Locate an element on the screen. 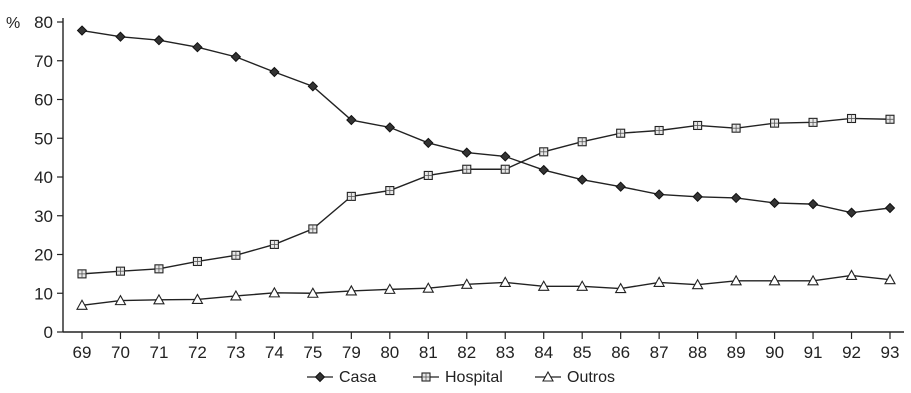  legend-item-casa: Casa is located at coordinates (341, 377).